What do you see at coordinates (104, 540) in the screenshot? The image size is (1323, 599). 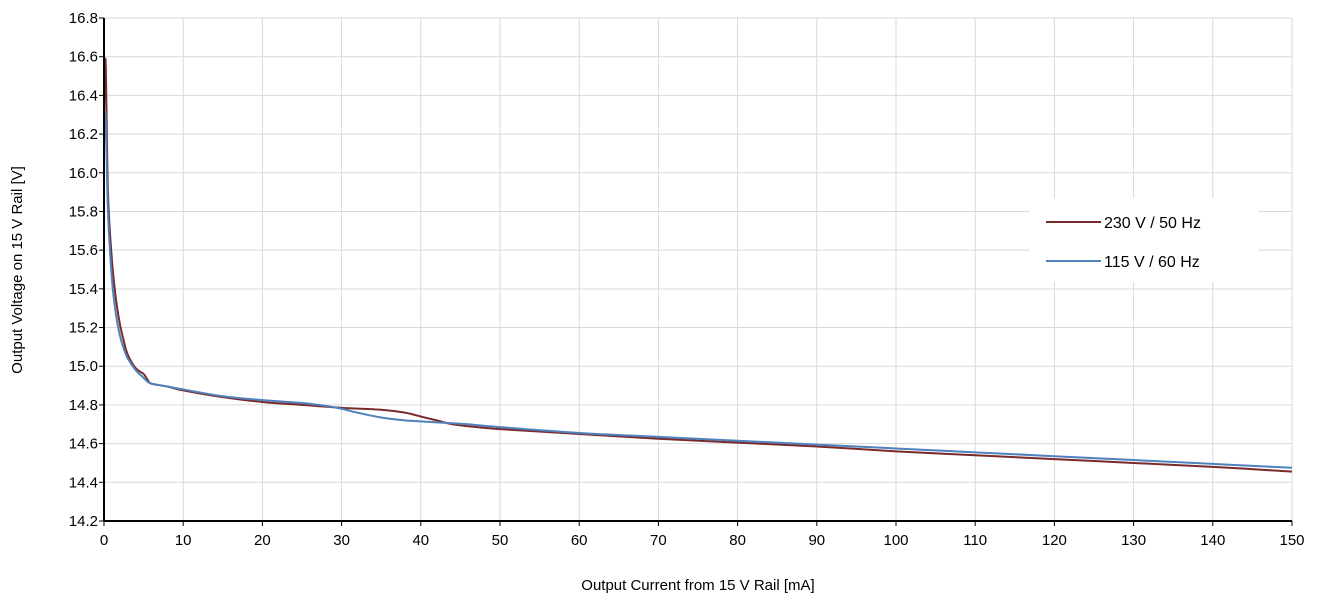 I see `x-tick-label: 0` at bounding box center [104, 540].